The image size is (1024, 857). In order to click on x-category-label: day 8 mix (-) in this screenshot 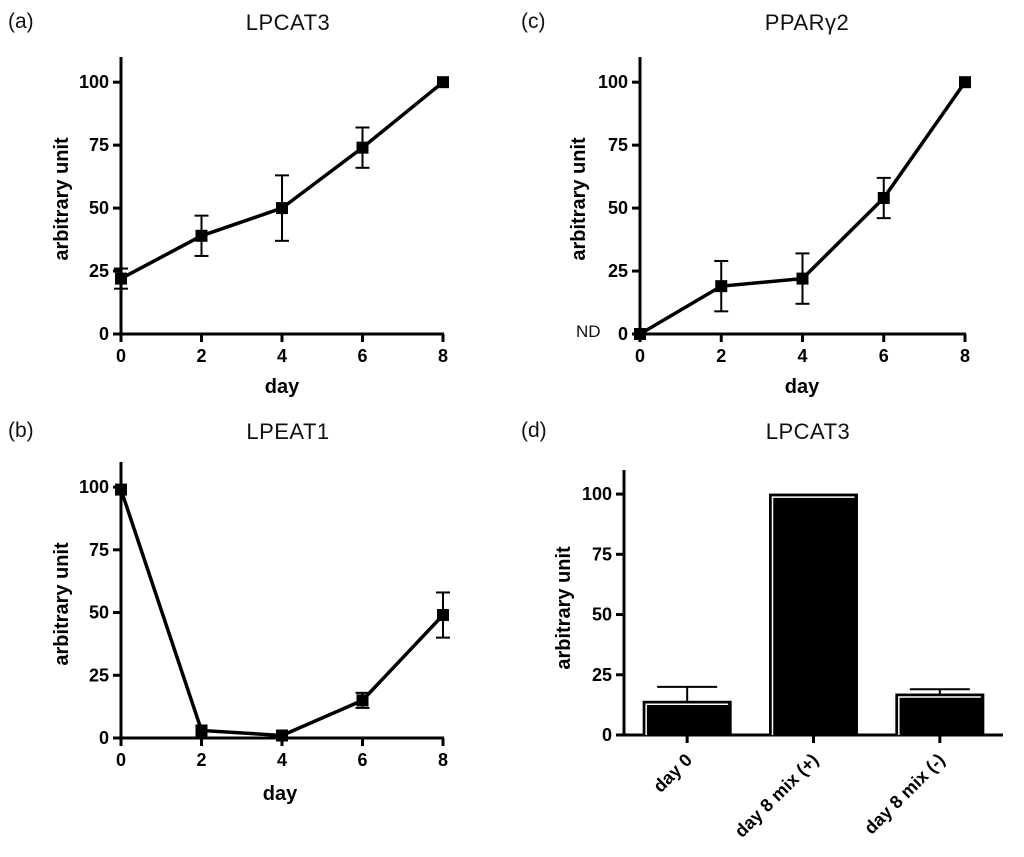, I will do `click(904, 794)`.